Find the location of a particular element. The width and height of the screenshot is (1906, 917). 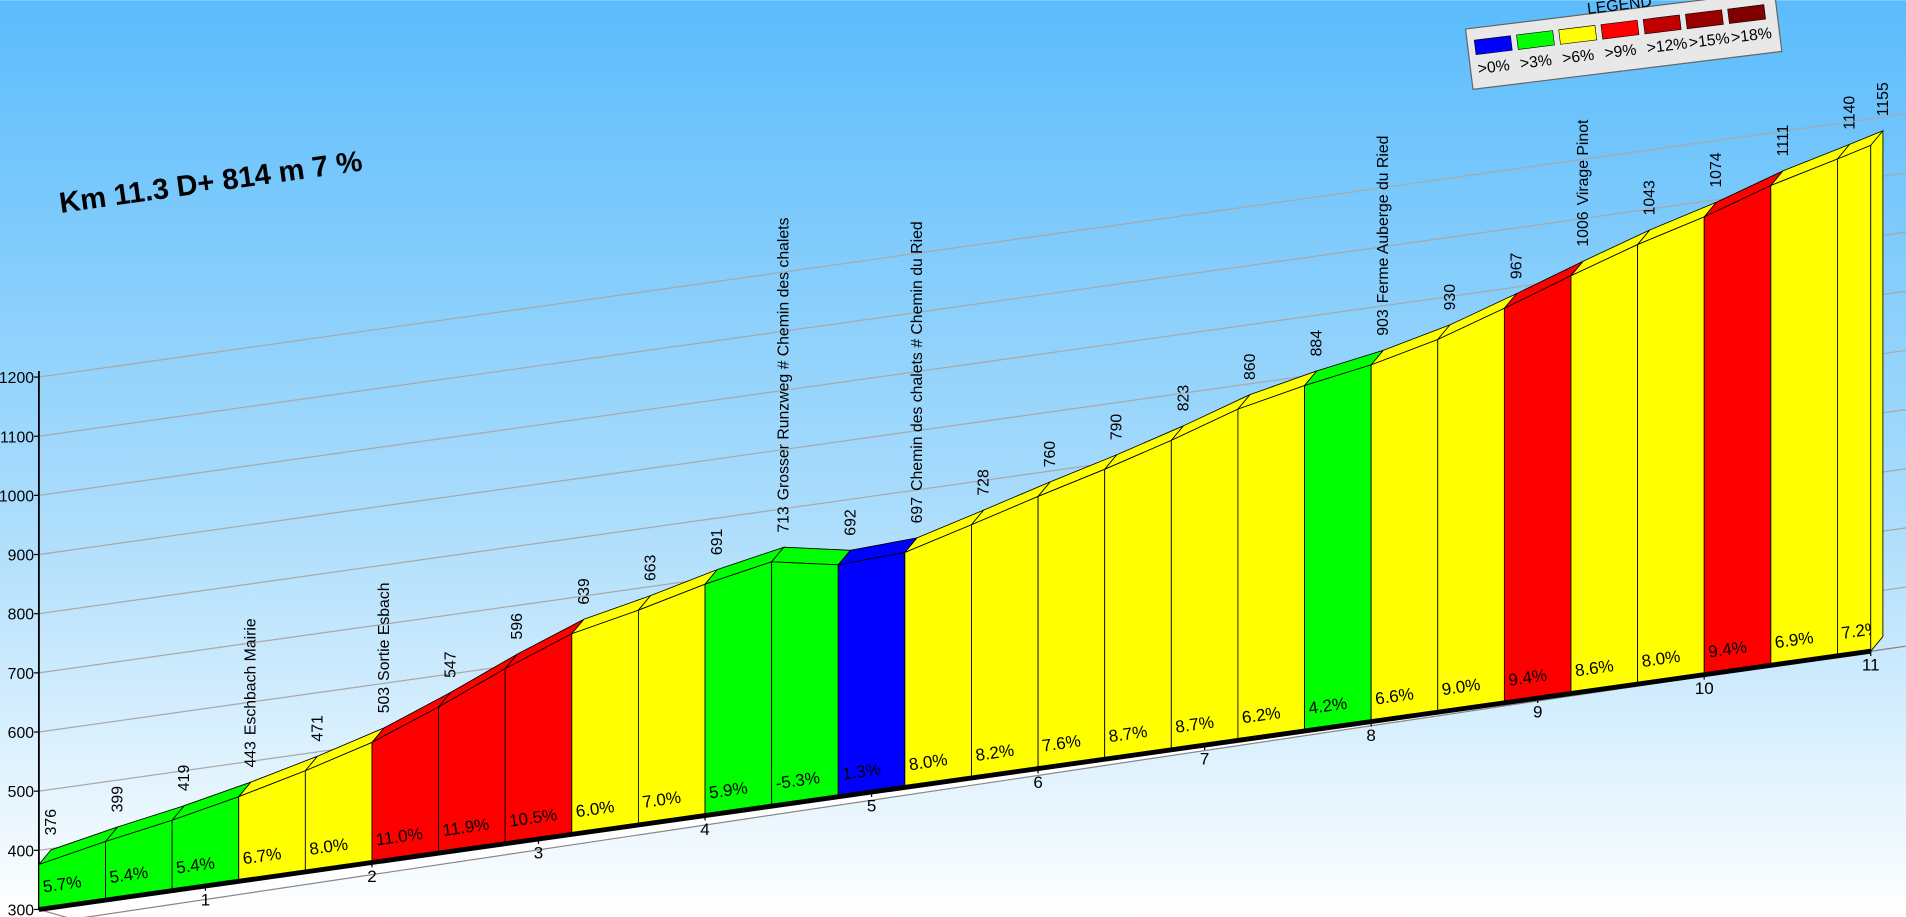

elevation-label: 471 is located at coordinates (317, 728).